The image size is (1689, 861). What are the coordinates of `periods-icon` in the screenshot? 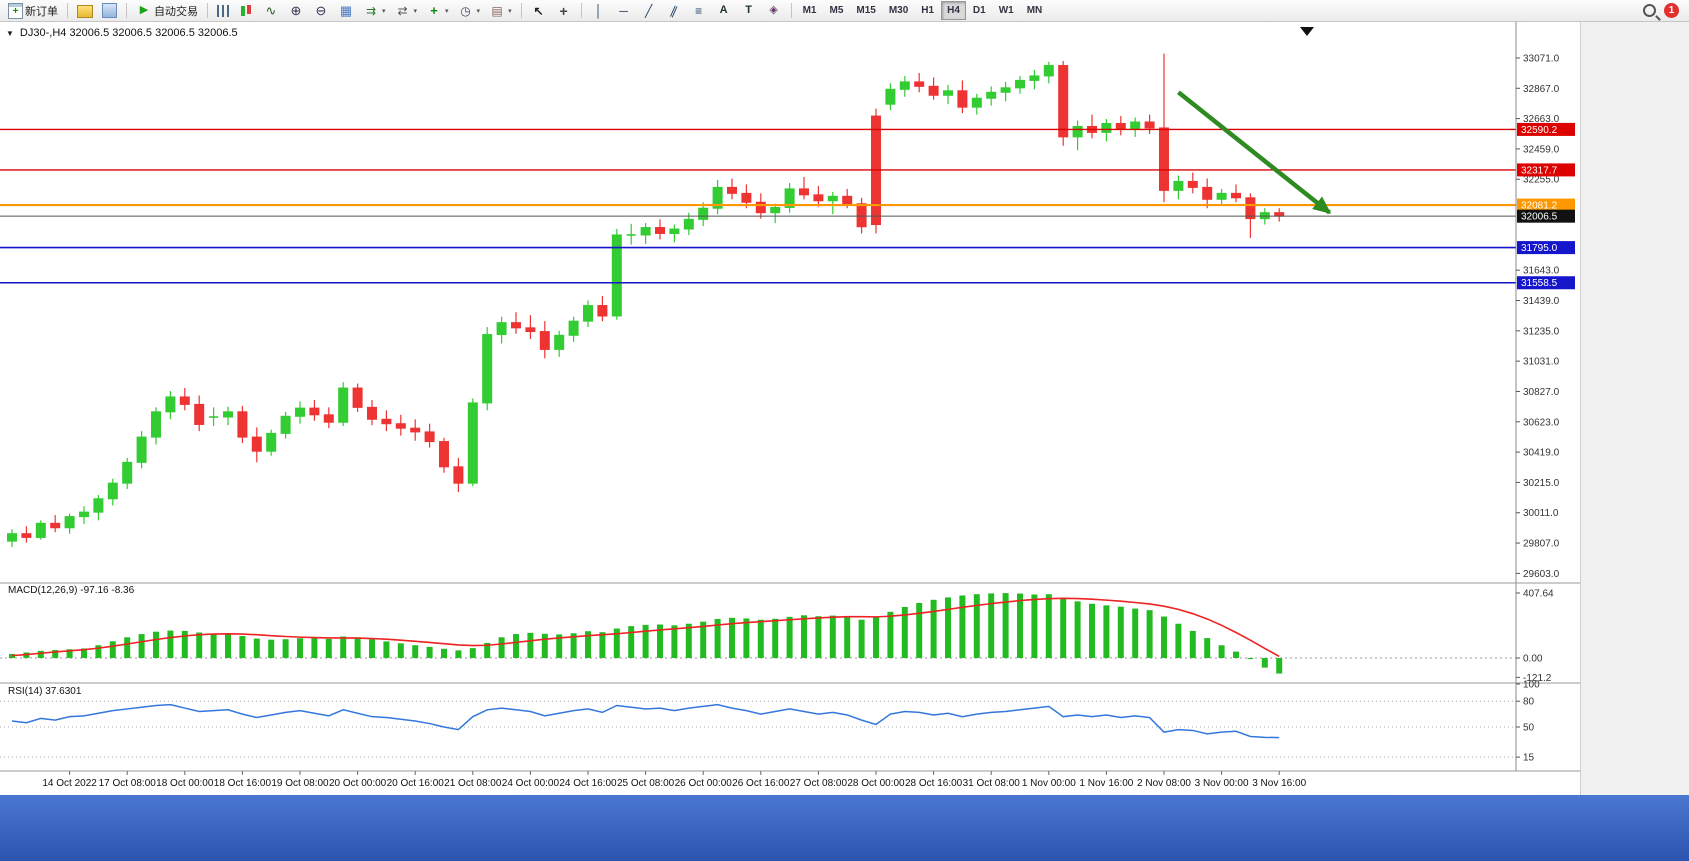 It's located at (466, 11).